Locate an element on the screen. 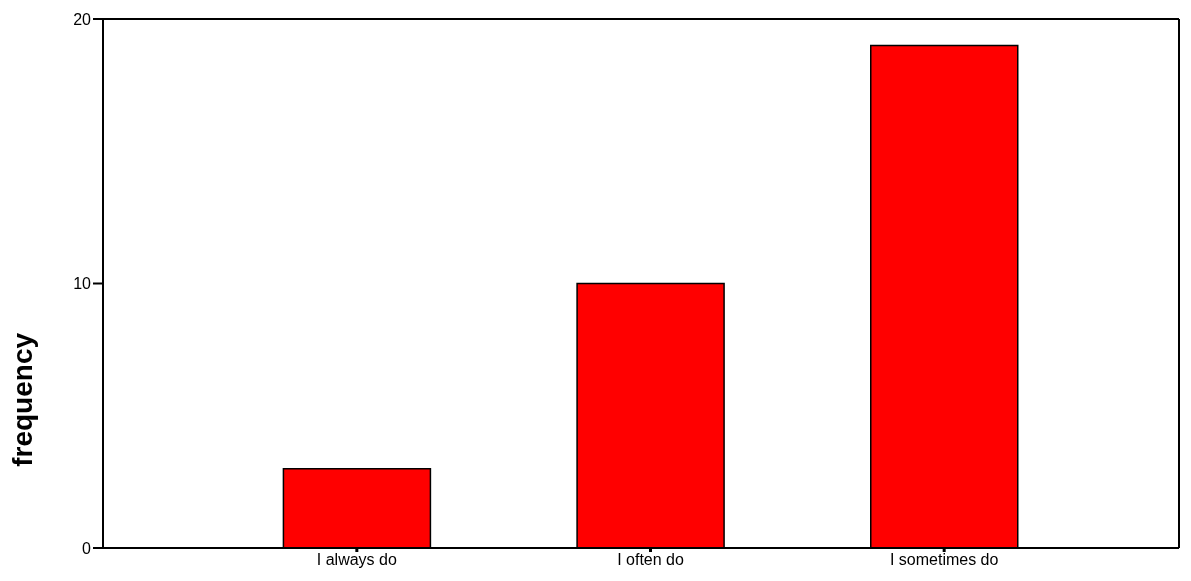  y-tick-label: 0 is located at coordinates (87, 548).